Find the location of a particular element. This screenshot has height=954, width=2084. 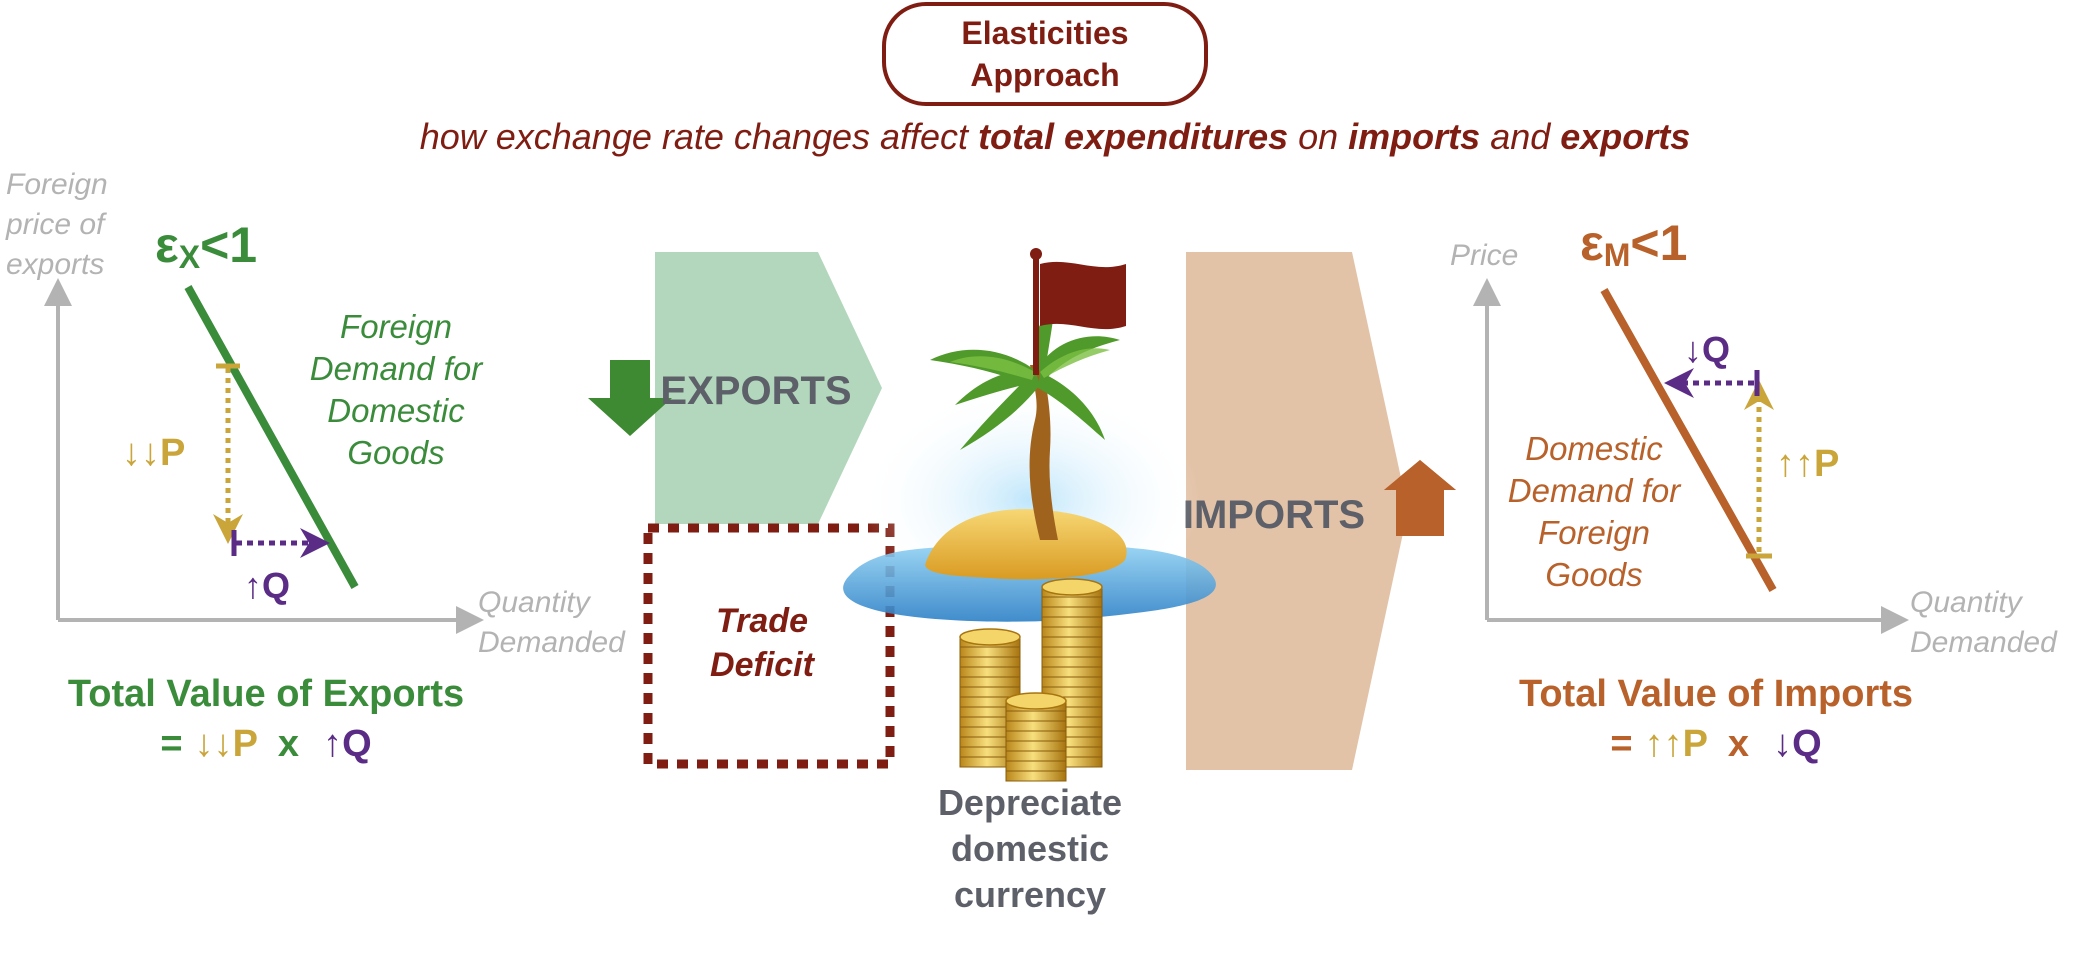

subtitle-part: on is located at coordinates (1318, 136).